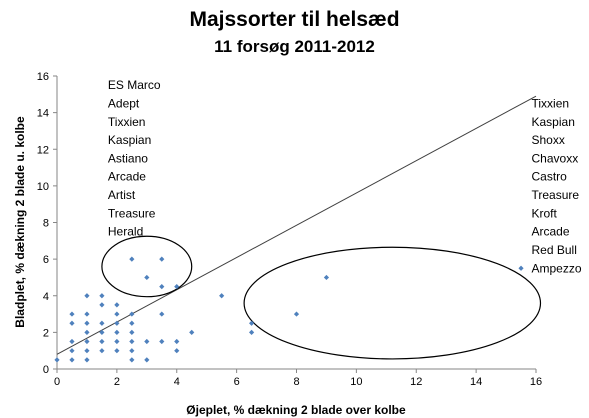  Describe the element at coordinates (57, 382) in the screenshot. I see `x-tick-label: 0` at that location.